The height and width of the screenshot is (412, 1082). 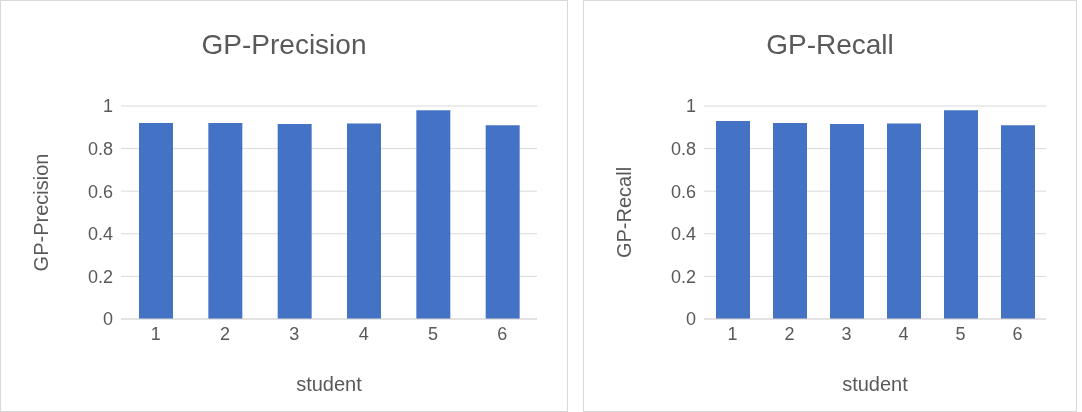 What do you see at coordinates (624, 212) in the screenshot?
I see `y-axis-title: GP-Recall` at bounding box center [624, 212].